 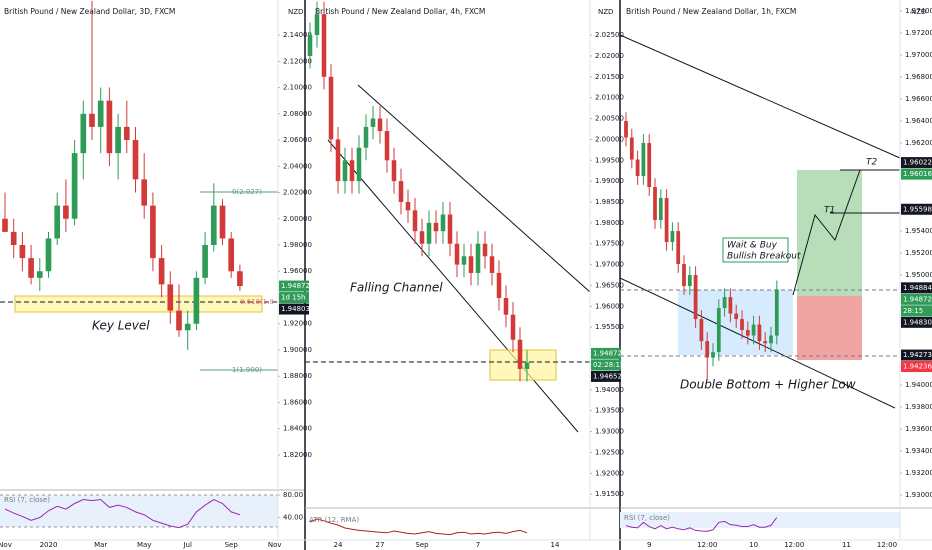 I want to click on annotation: 0(2.027), so click(x=247, y=192).